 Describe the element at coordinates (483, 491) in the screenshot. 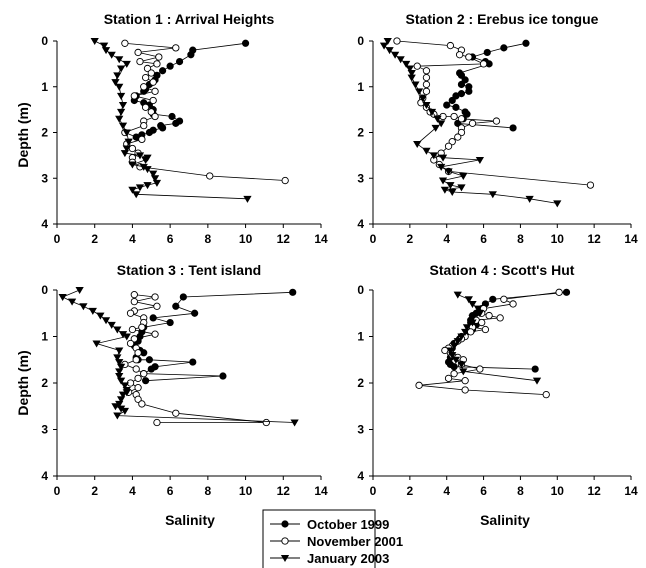

I see `x-tick-label: 6` at that location.